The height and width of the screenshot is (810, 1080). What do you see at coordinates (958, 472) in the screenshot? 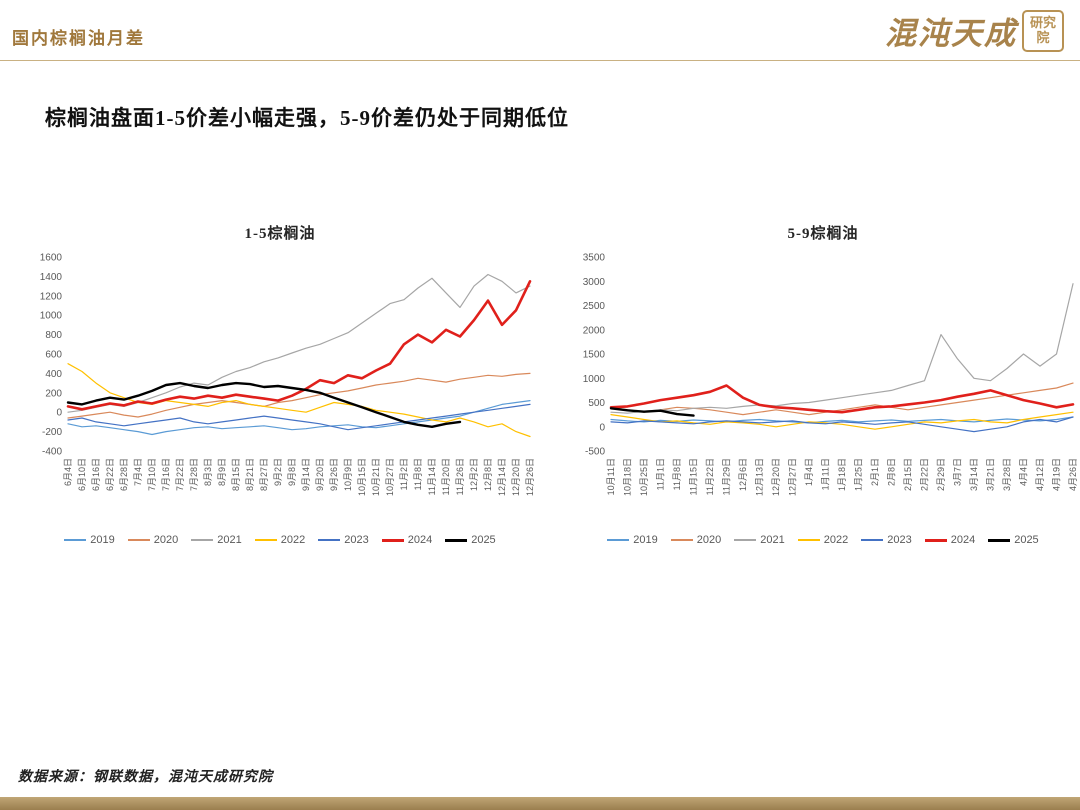
I see `svg-text: 3月7日` at bounding box center [958, 472].